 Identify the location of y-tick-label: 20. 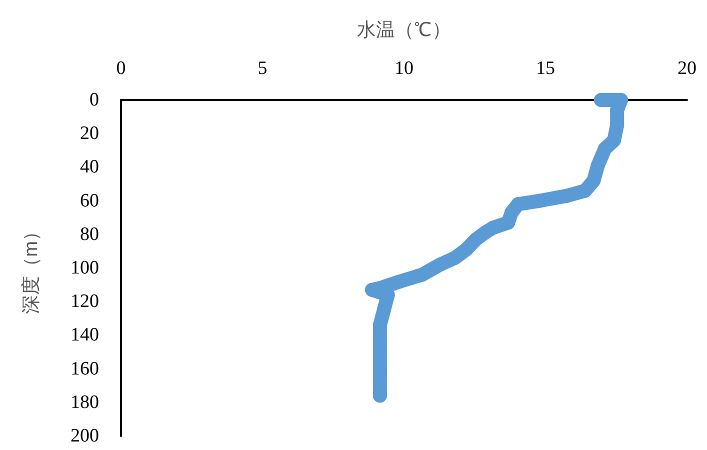
(89, 133).